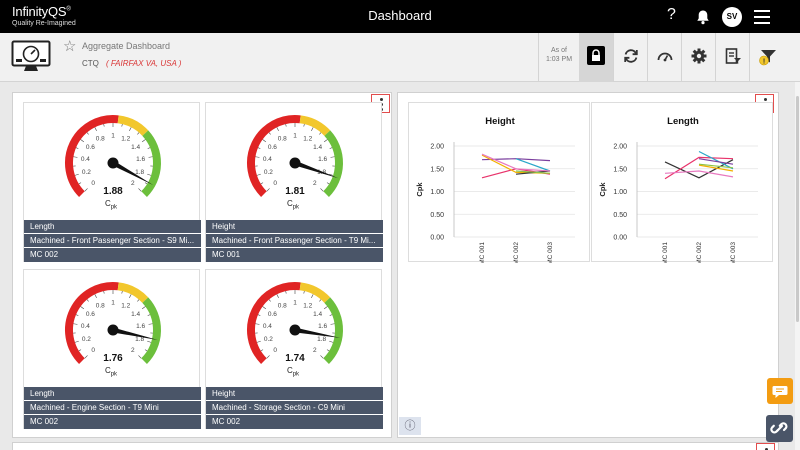 The height and width of the screenshot is (450, 800). Describe the element at coordinates (70, 46) in the screenshot. I see `favorite-star-icon: ☆` at that location.